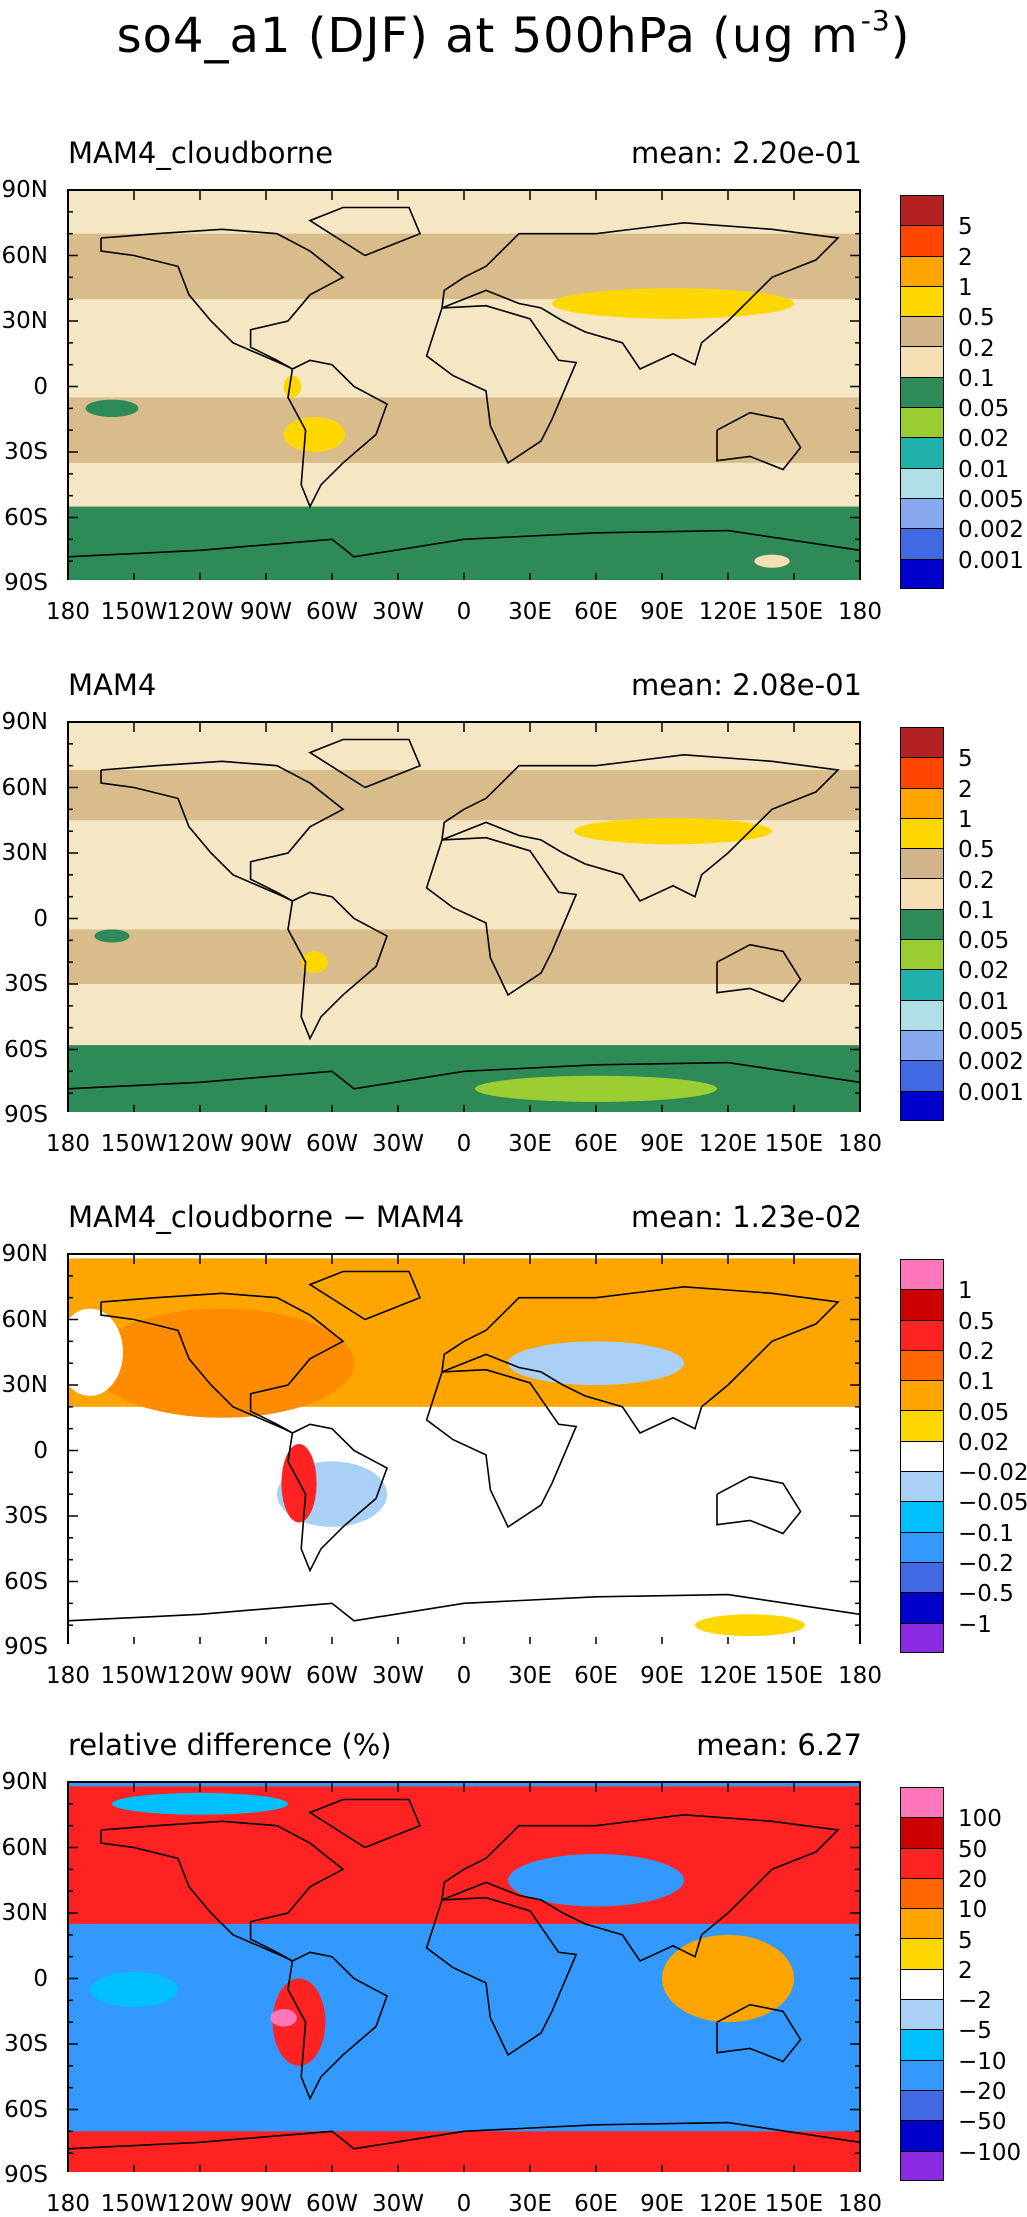  Describe the element at coordinates (975, 2001) in the screenshot. I see `colorbar-label: −2` at that location.